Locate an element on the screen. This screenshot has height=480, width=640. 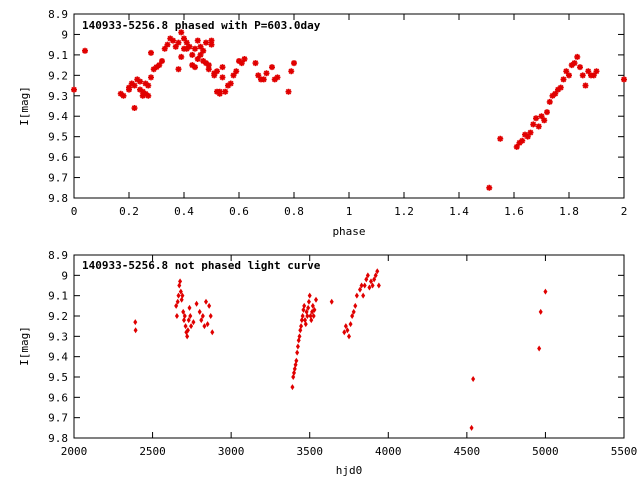
y-tick-label: 9 is located at coordinates (64, 275).